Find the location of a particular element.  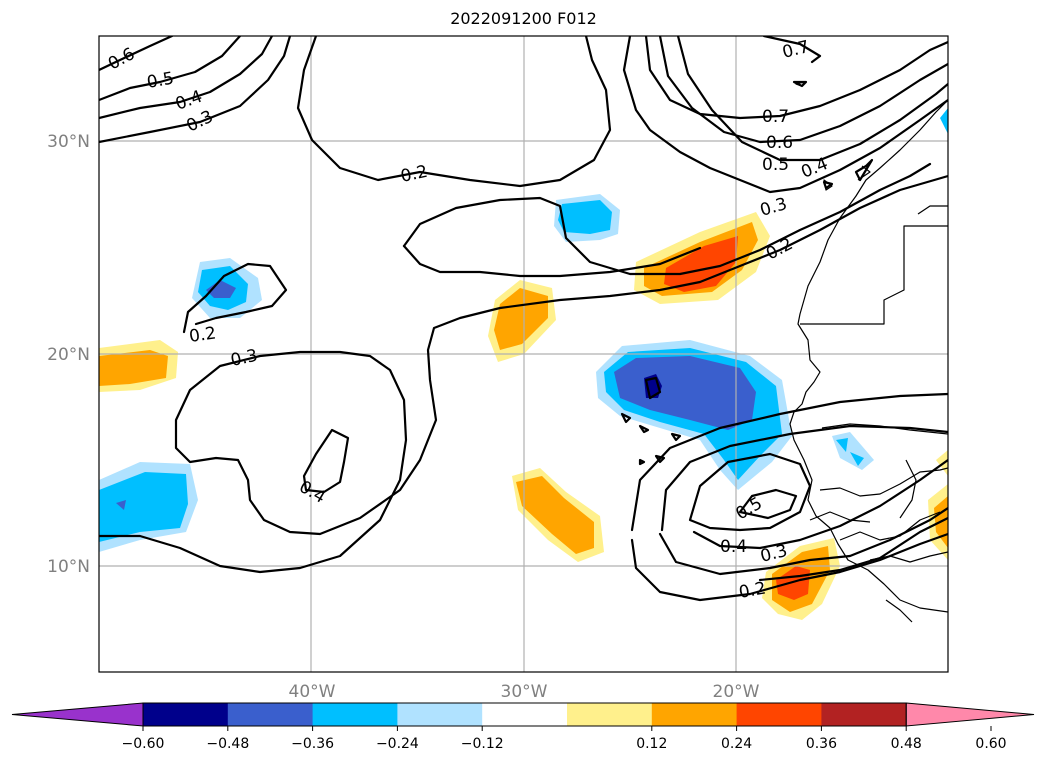

colorbar-extend-high is located at coordinates (970, 714).